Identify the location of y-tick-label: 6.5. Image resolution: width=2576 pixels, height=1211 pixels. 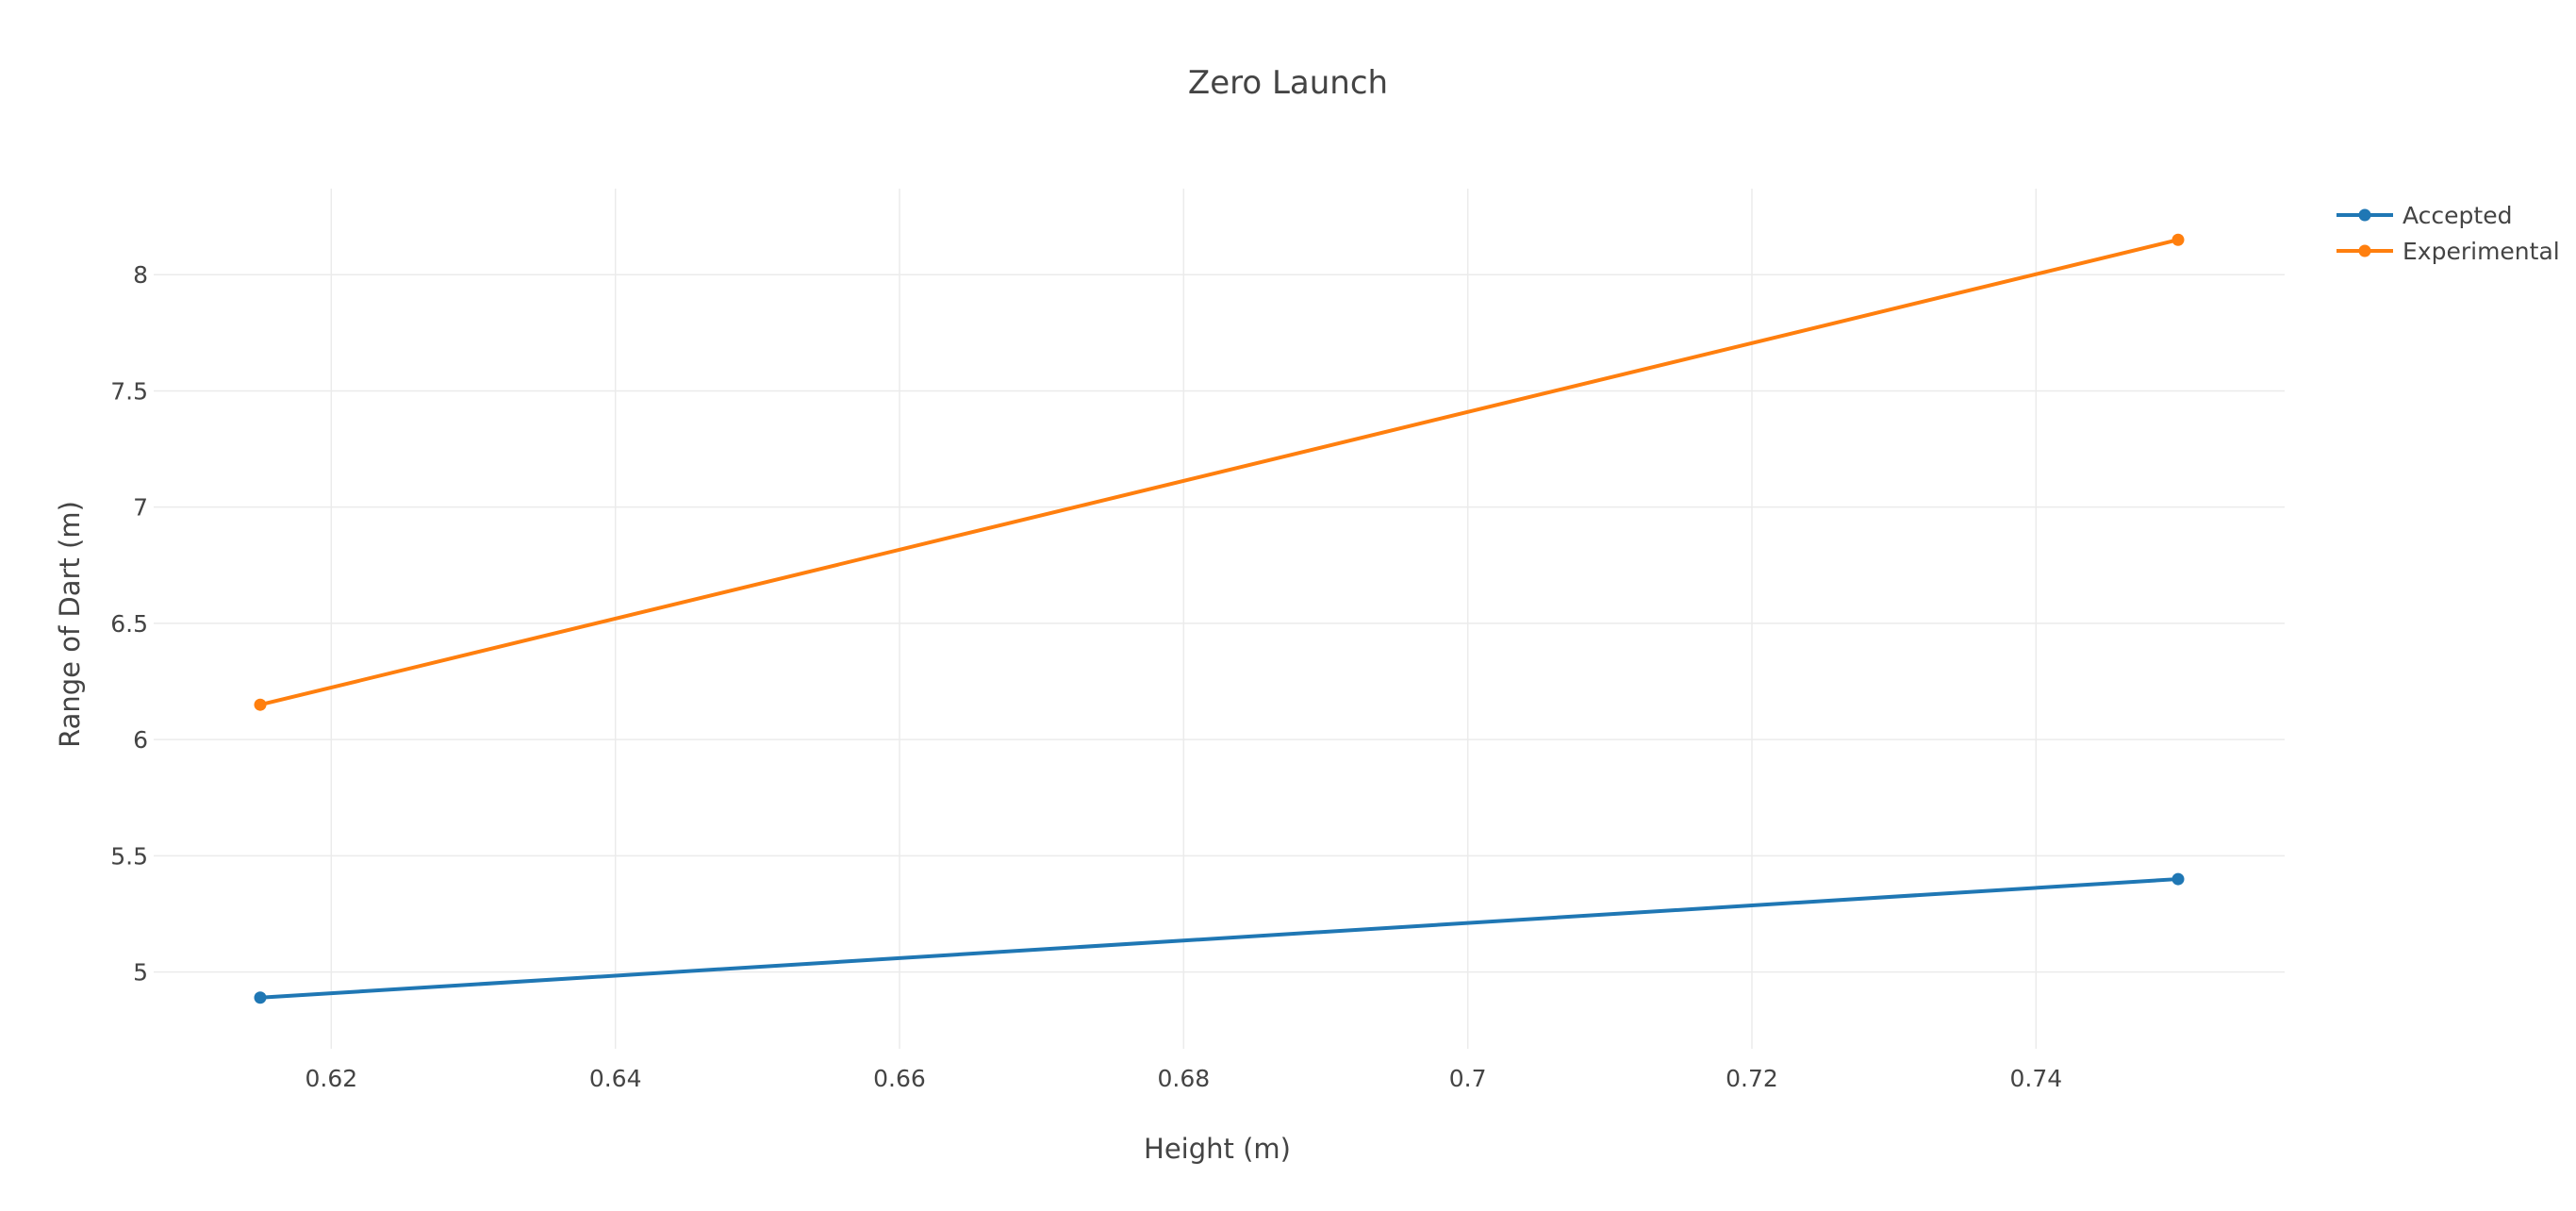
(129, 624).